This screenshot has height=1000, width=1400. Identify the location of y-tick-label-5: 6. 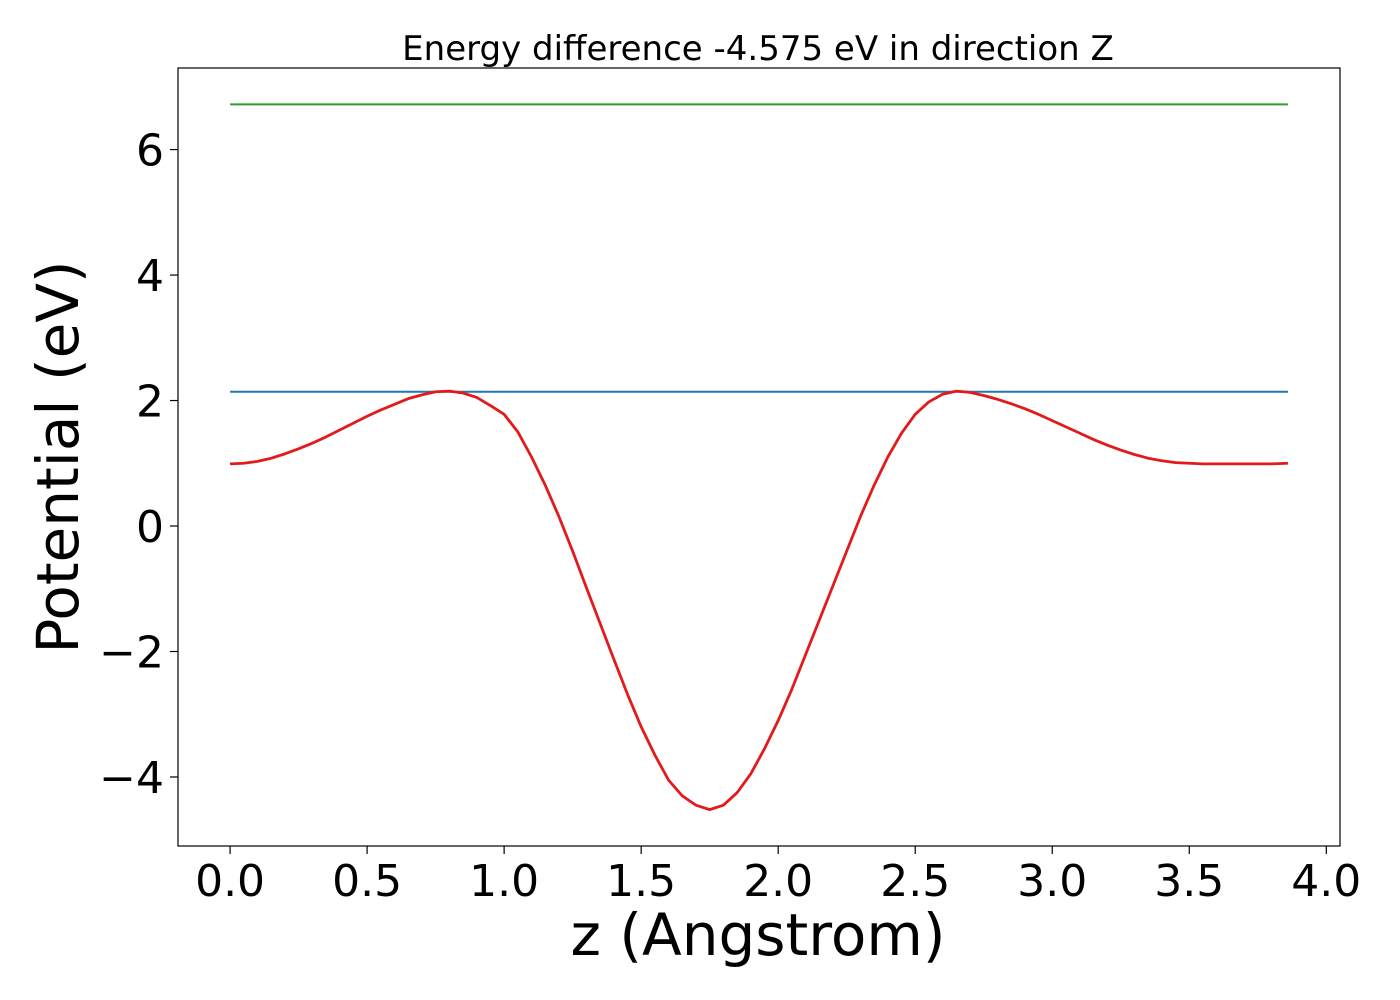
(150, 151).